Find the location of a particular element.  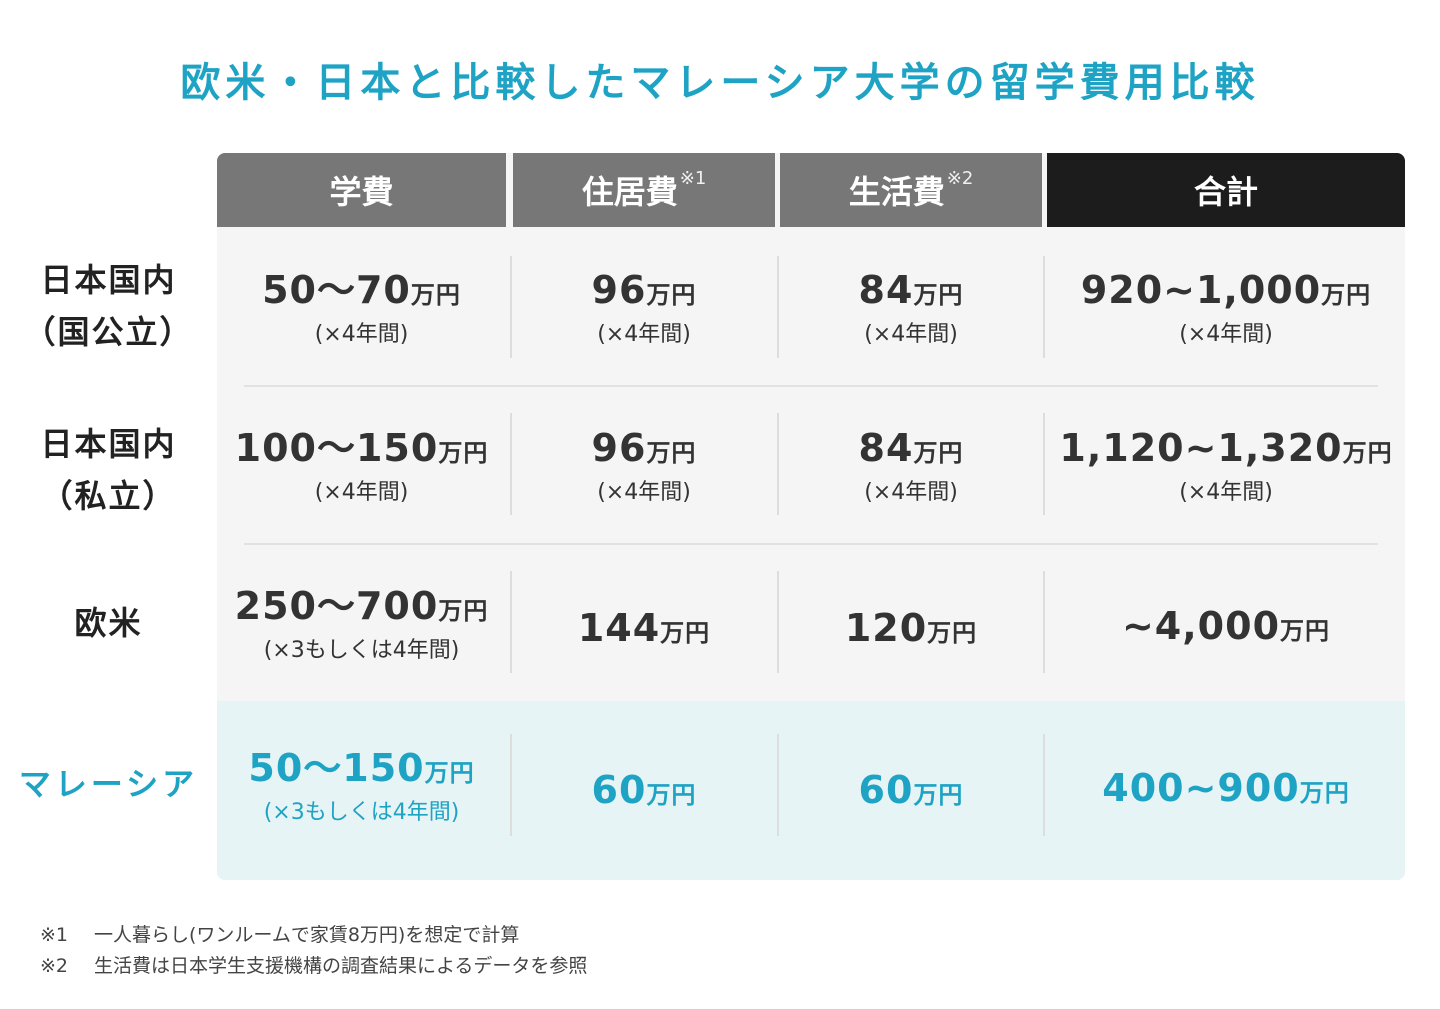

page-title: 欧米・日本と比較したマレーシア大学の留学費用比較 is located at coordinates (720, 83).